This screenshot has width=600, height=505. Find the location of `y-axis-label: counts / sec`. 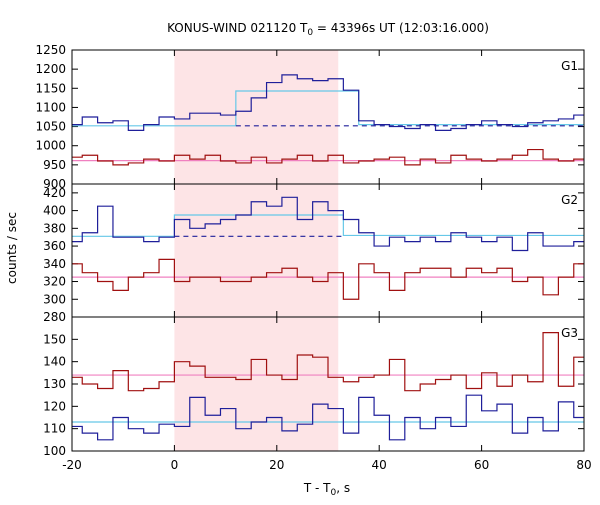

y-axis-label: counts / sec is located at coordinates (12, 248).